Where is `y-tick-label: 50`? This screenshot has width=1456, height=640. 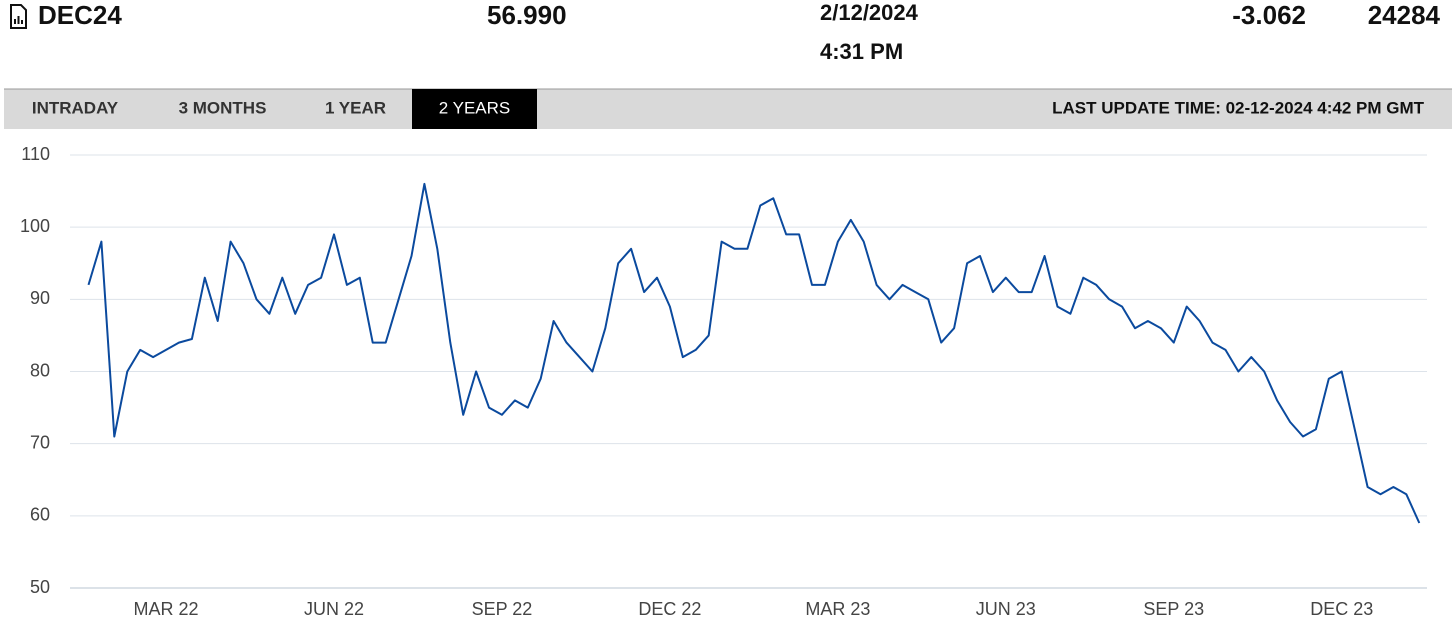
y-tick-label: 50 is located at coordinates (40, 587).